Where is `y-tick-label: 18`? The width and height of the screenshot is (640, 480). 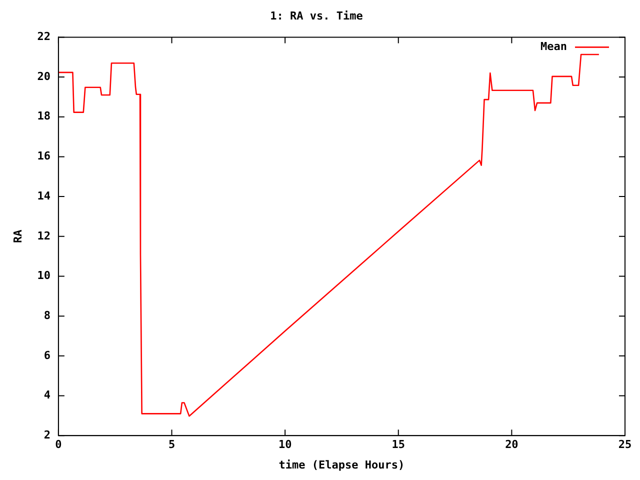 y-tick-label: 18 is located at coordinates (43, 116).